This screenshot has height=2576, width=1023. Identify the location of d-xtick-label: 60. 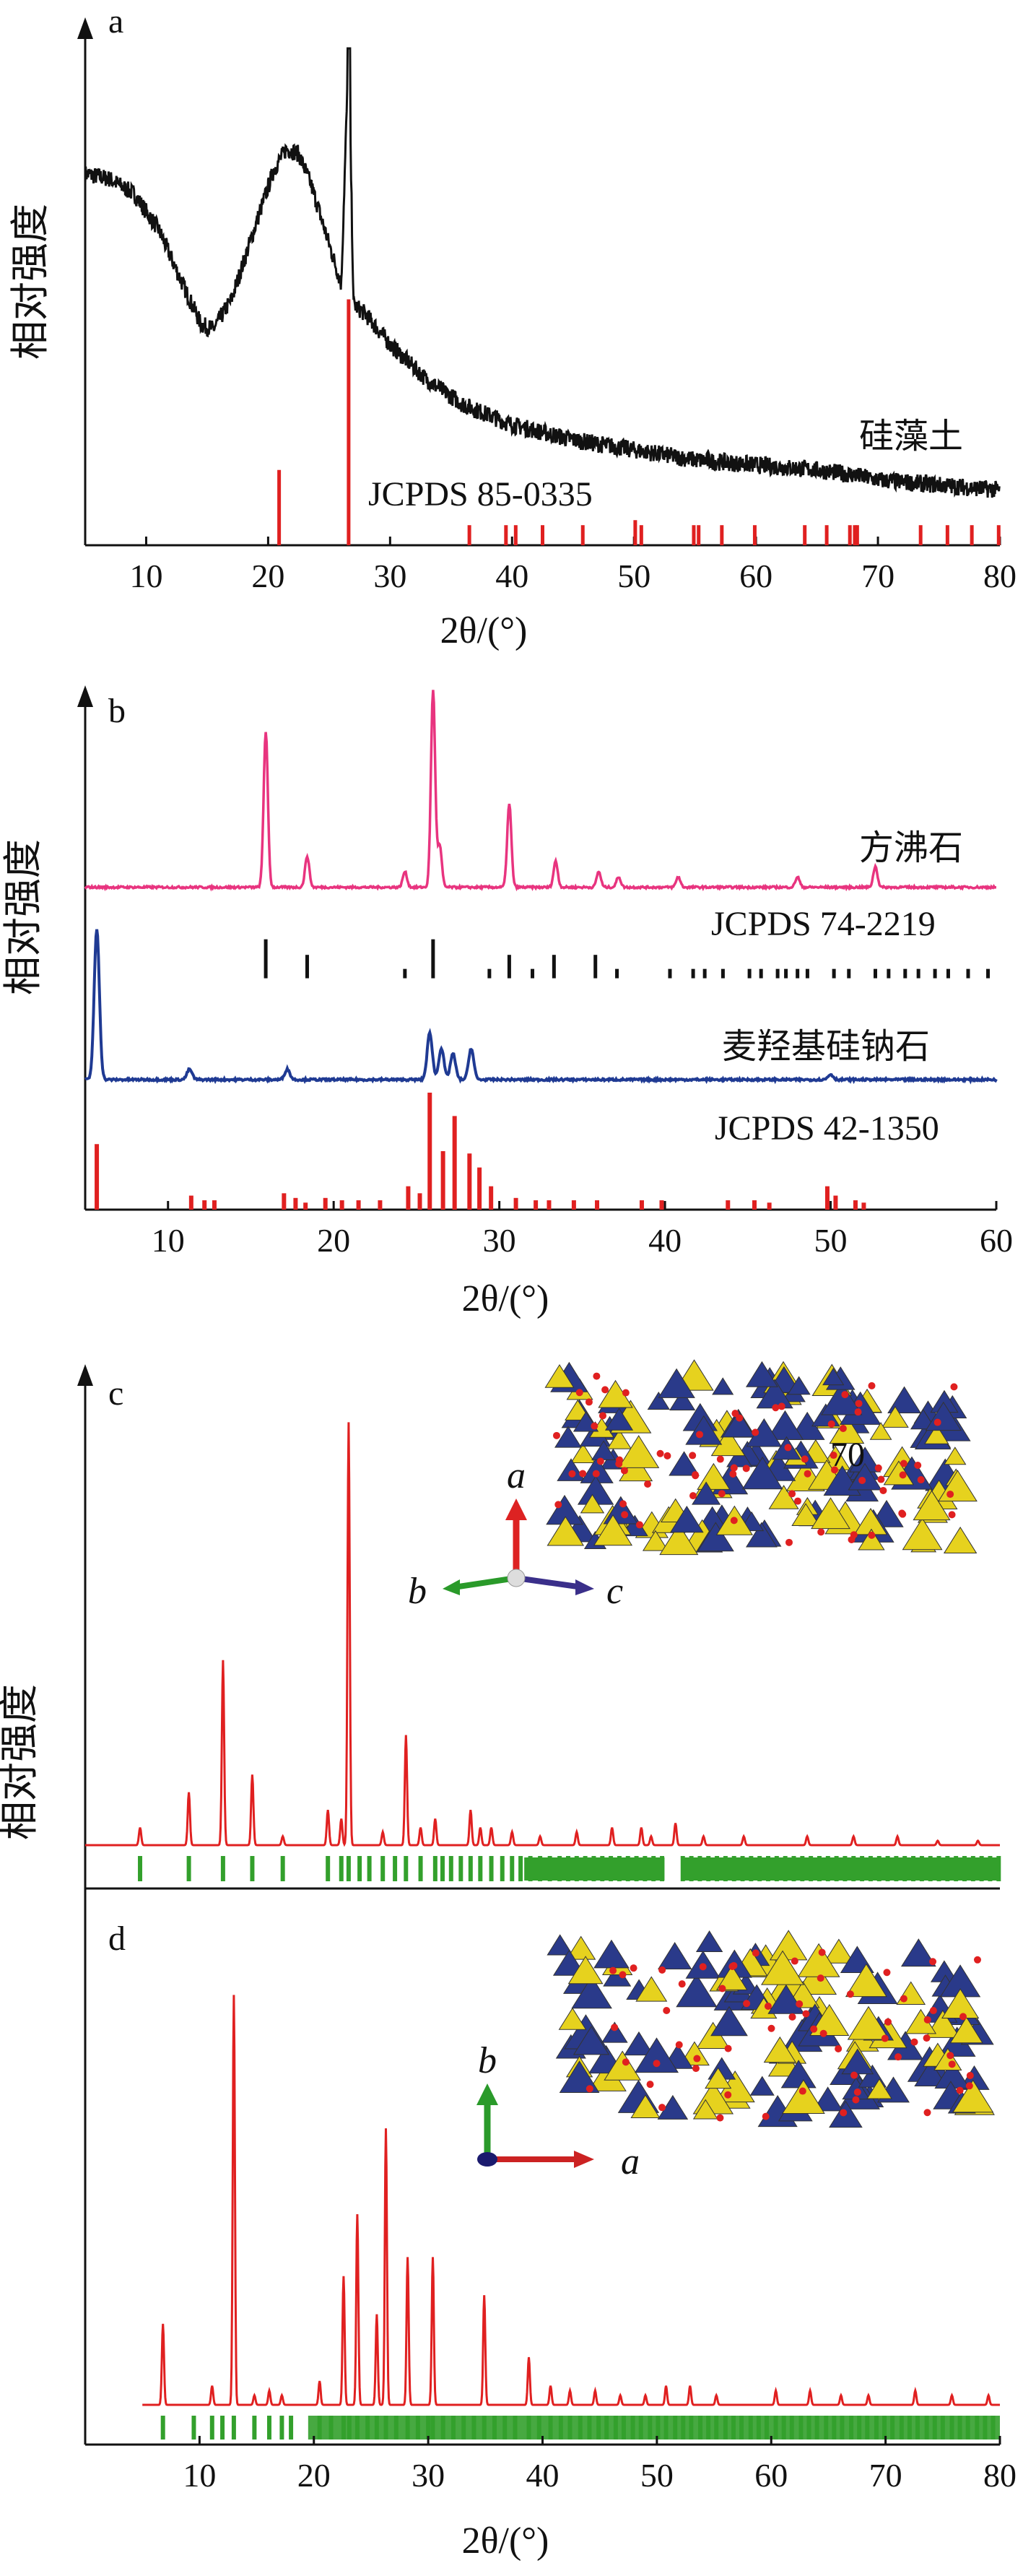
(771, 2475).